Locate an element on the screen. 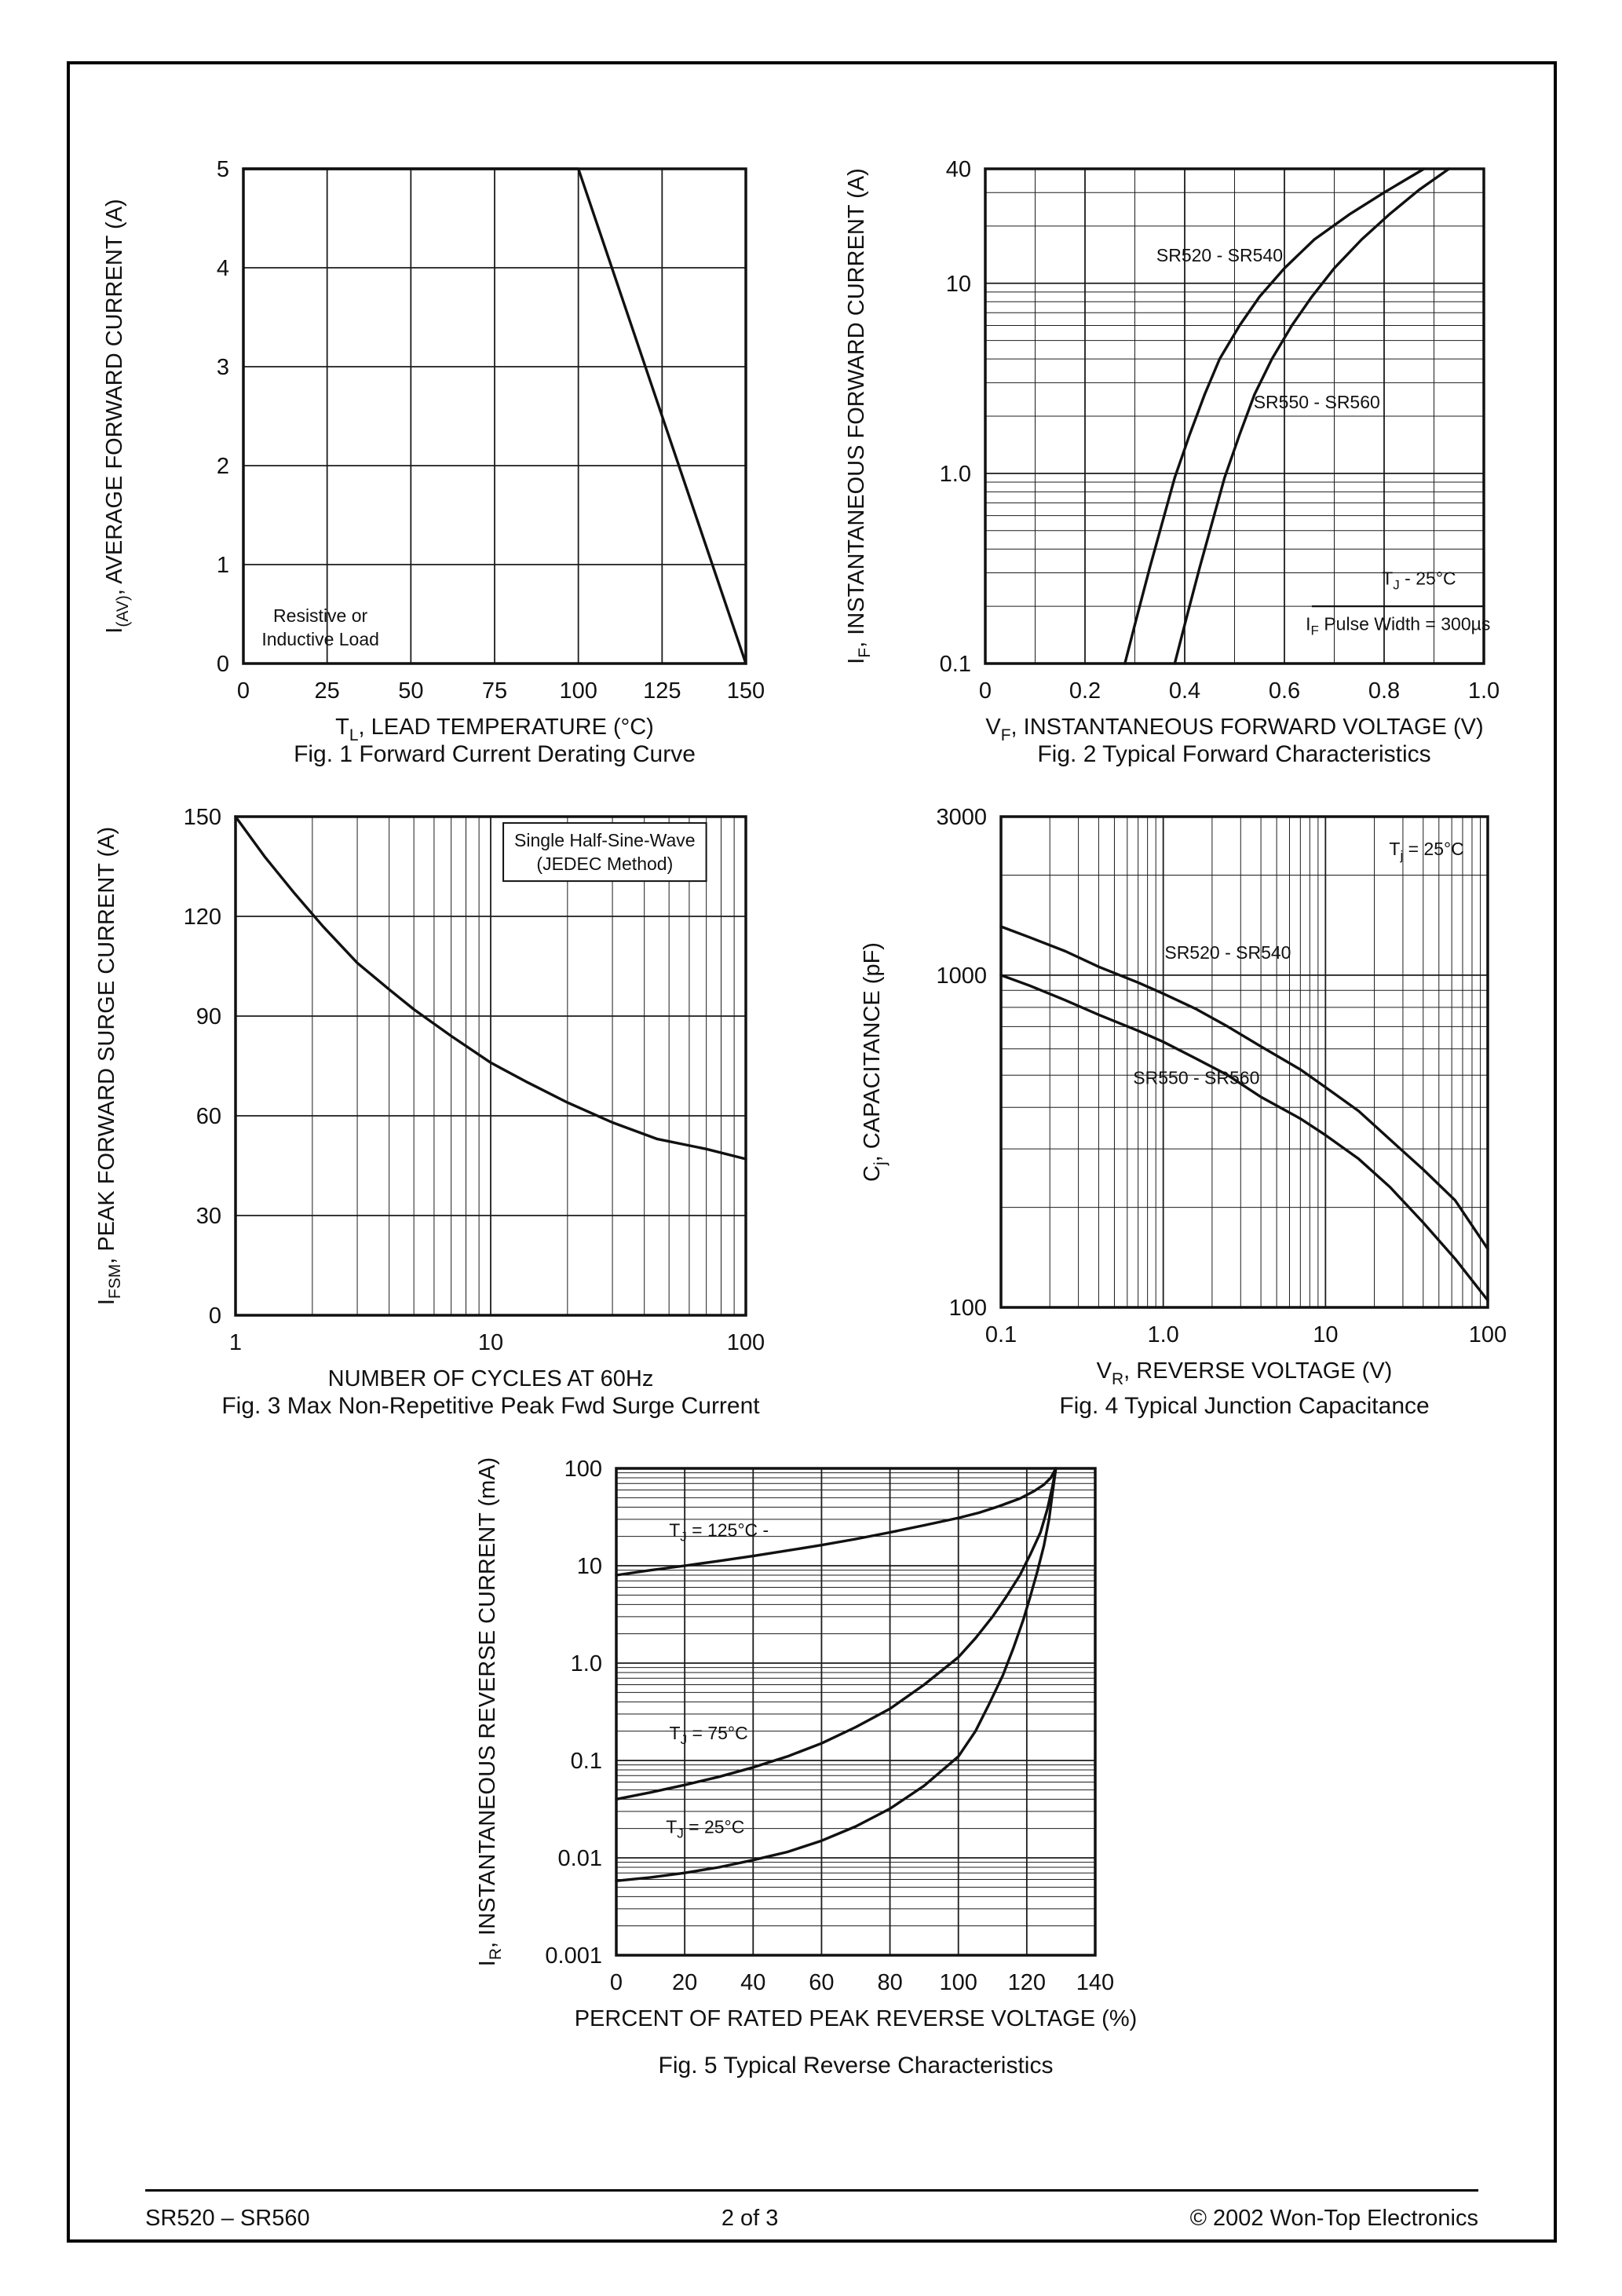 The height and width of the screenshot is (2296, 1622). svg-text: IF Pulse Width = 300µs is located at coordinates (1398, 626).